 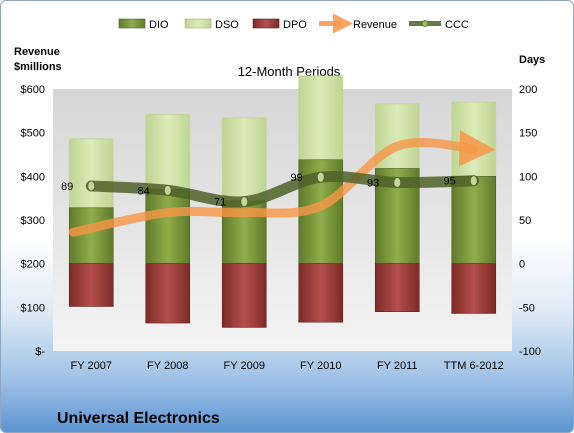 I want to click on legend-label-dpo: DPO, so click(x=295, y=25).